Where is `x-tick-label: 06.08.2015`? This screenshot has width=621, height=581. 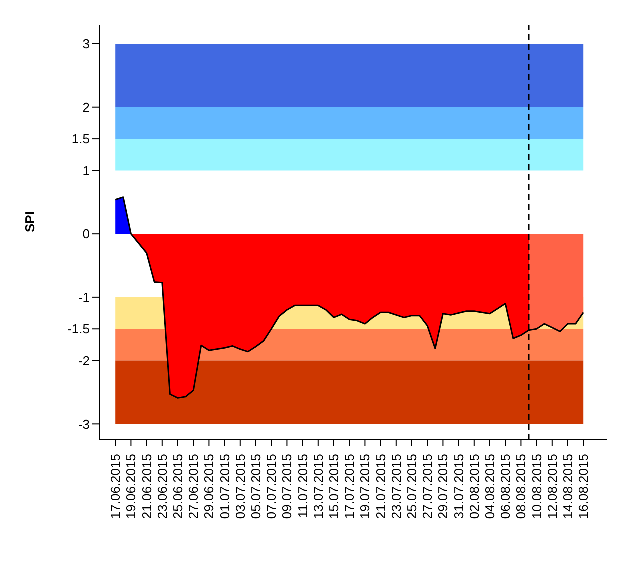
x-tick-label: 06.08.2015 is located at coordinates (506, 487).